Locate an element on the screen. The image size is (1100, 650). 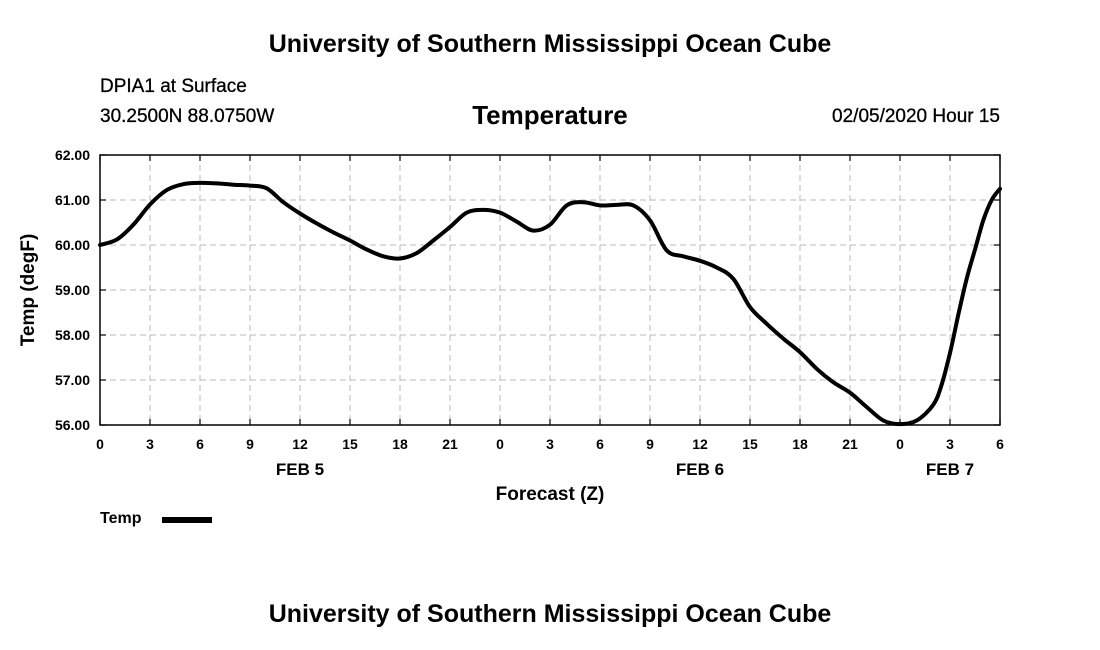
y-axis-label: Temp (degF) is located at coordinates (28, 290).